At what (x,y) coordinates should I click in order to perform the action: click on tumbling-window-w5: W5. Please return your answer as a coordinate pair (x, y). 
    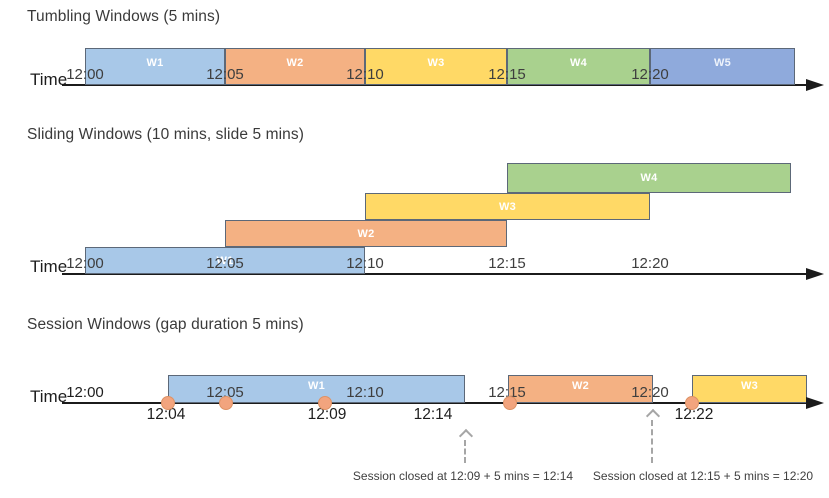
    Looking at the image, I should click on (722, 66).